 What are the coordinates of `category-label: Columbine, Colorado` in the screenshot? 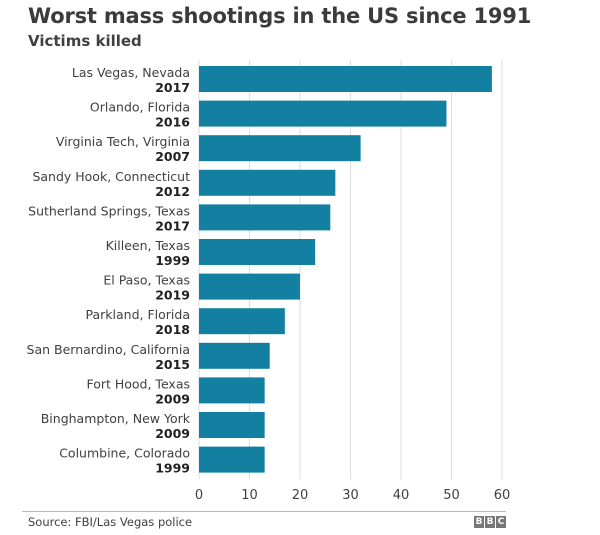 It's located at (124, 453).